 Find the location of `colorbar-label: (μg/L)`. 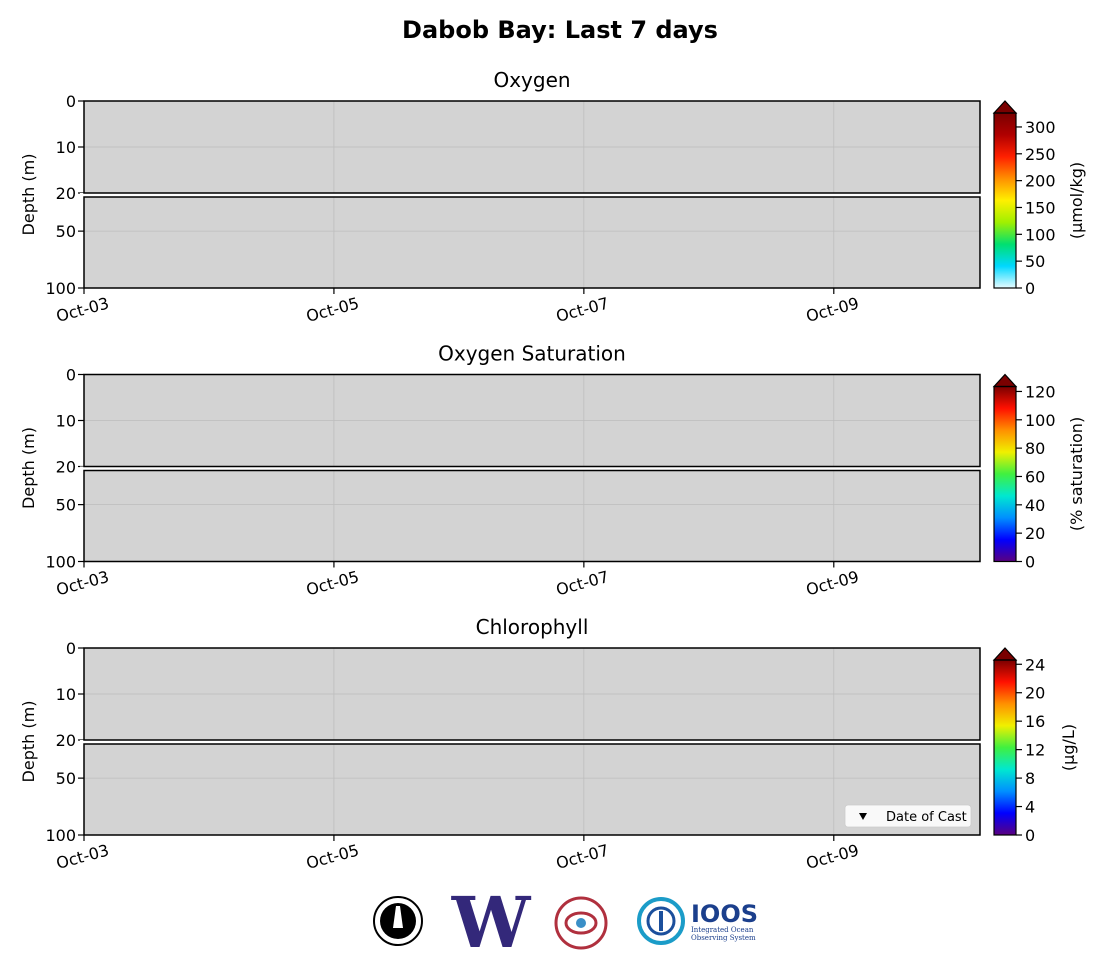

colorbar-label: (μg/L) is located at coordinates (1068, 747).